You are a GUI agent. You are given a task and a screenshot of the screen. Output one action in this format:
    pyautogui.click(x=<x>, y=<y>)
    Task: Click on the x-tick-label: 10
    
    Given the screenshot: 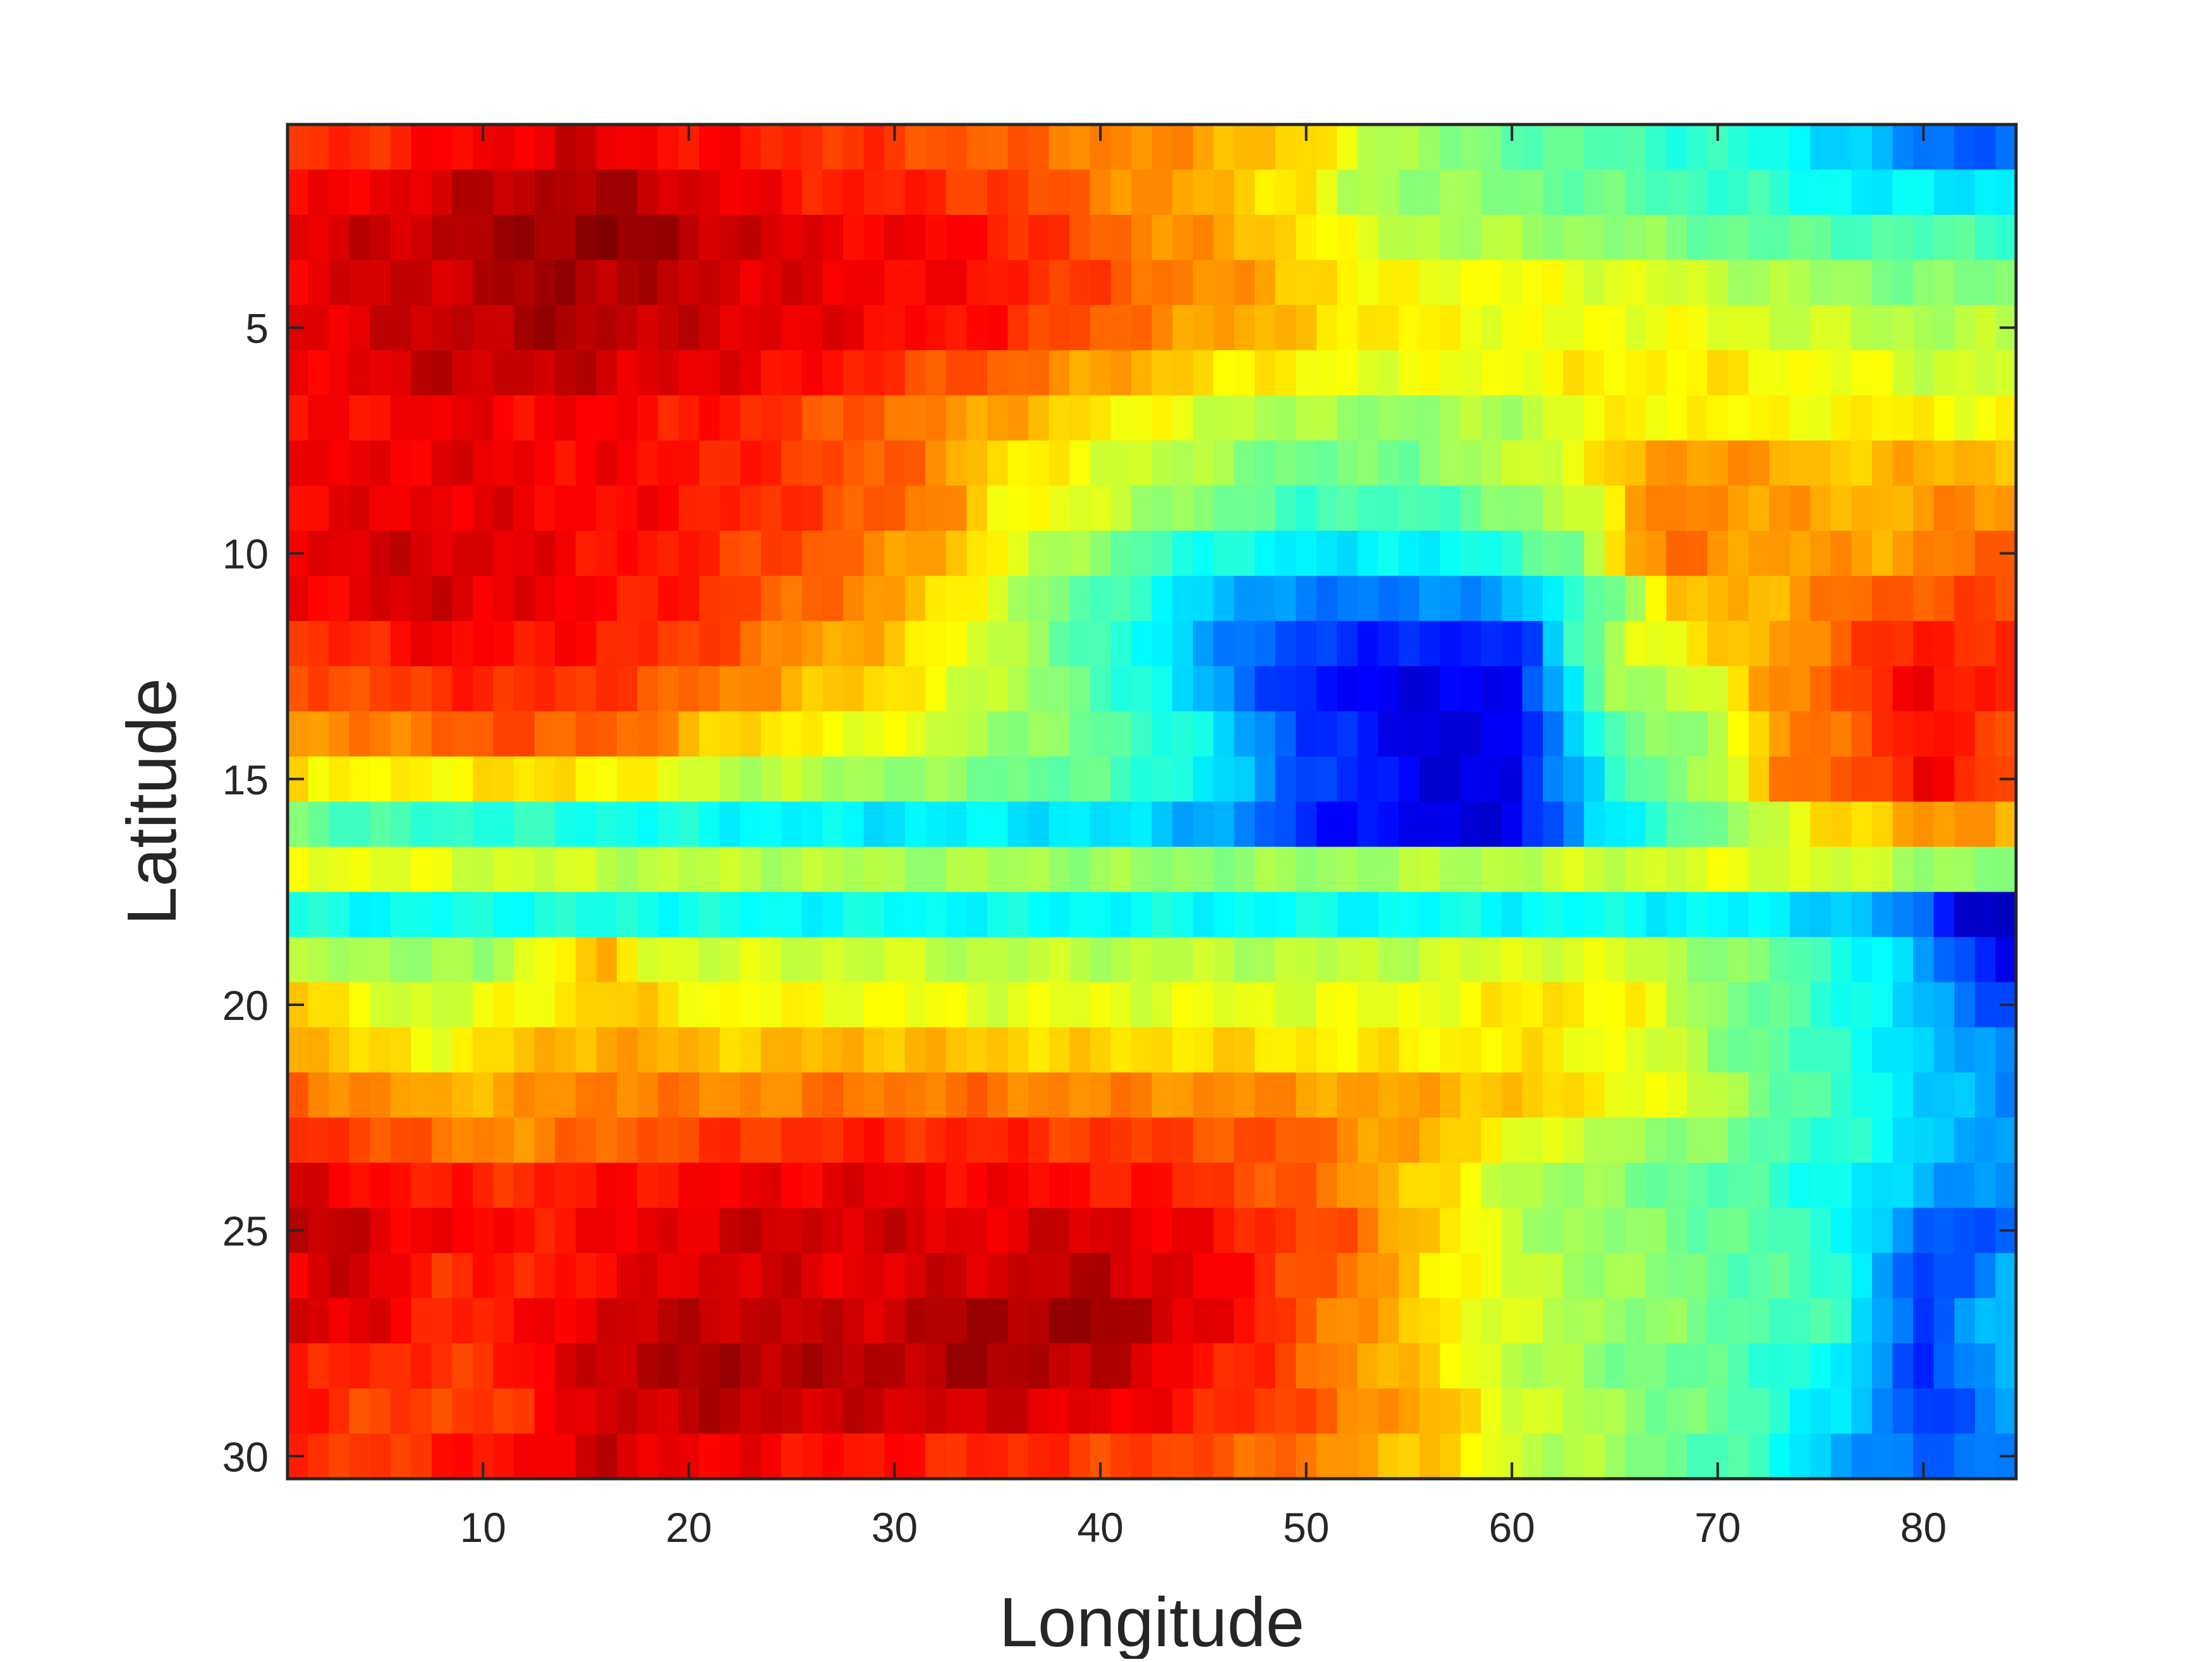 What is the action you would take?
    pyautogui.click(x=483, y=1527)
    